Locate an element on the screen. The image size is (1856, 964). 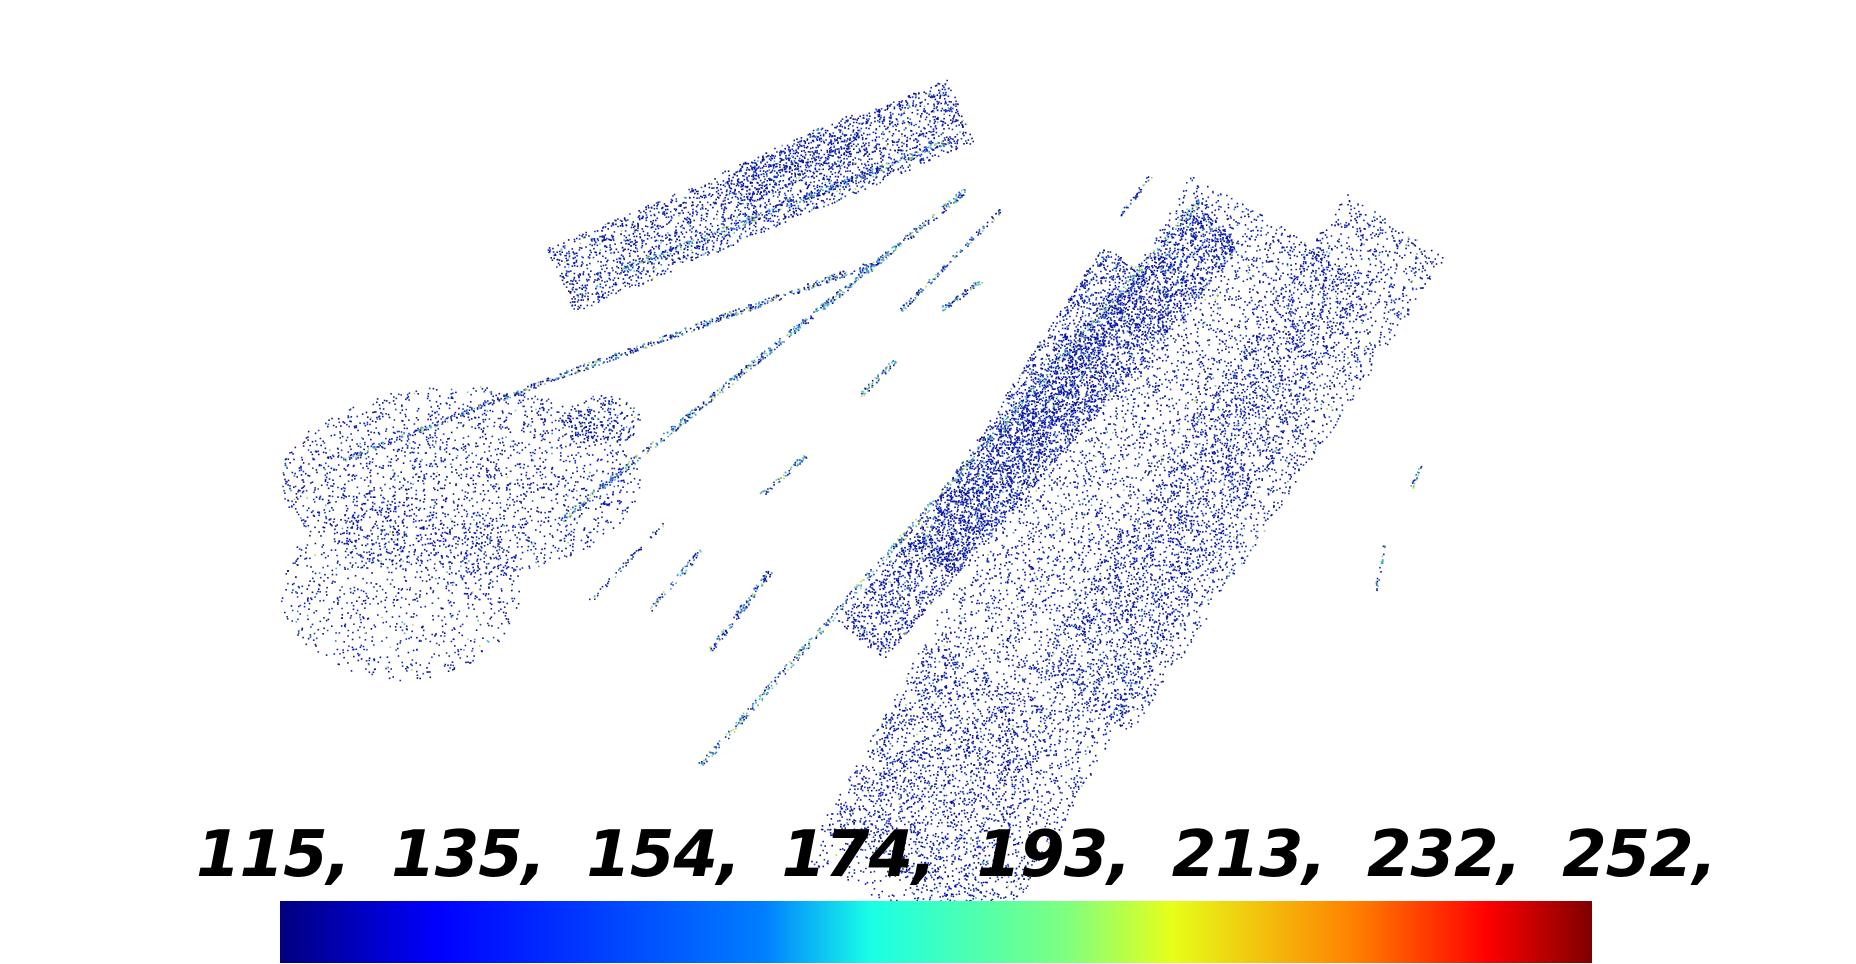
colorbar-tick-labels: 115, 135, 154, 174, 193, 213, 232, 252, is located at coordinates (956, 855).